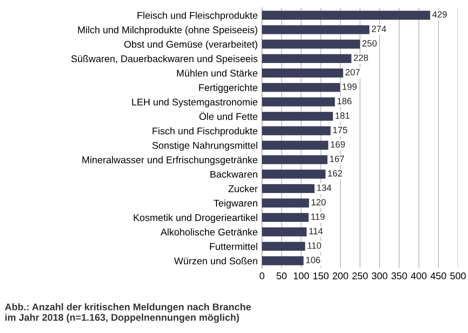 This screenshot has width=468, height=333. Describe the element at coordinates (195, 103) in the screenshot. I see `y-tick-label: LEH und Systemgastronomie` at that location.